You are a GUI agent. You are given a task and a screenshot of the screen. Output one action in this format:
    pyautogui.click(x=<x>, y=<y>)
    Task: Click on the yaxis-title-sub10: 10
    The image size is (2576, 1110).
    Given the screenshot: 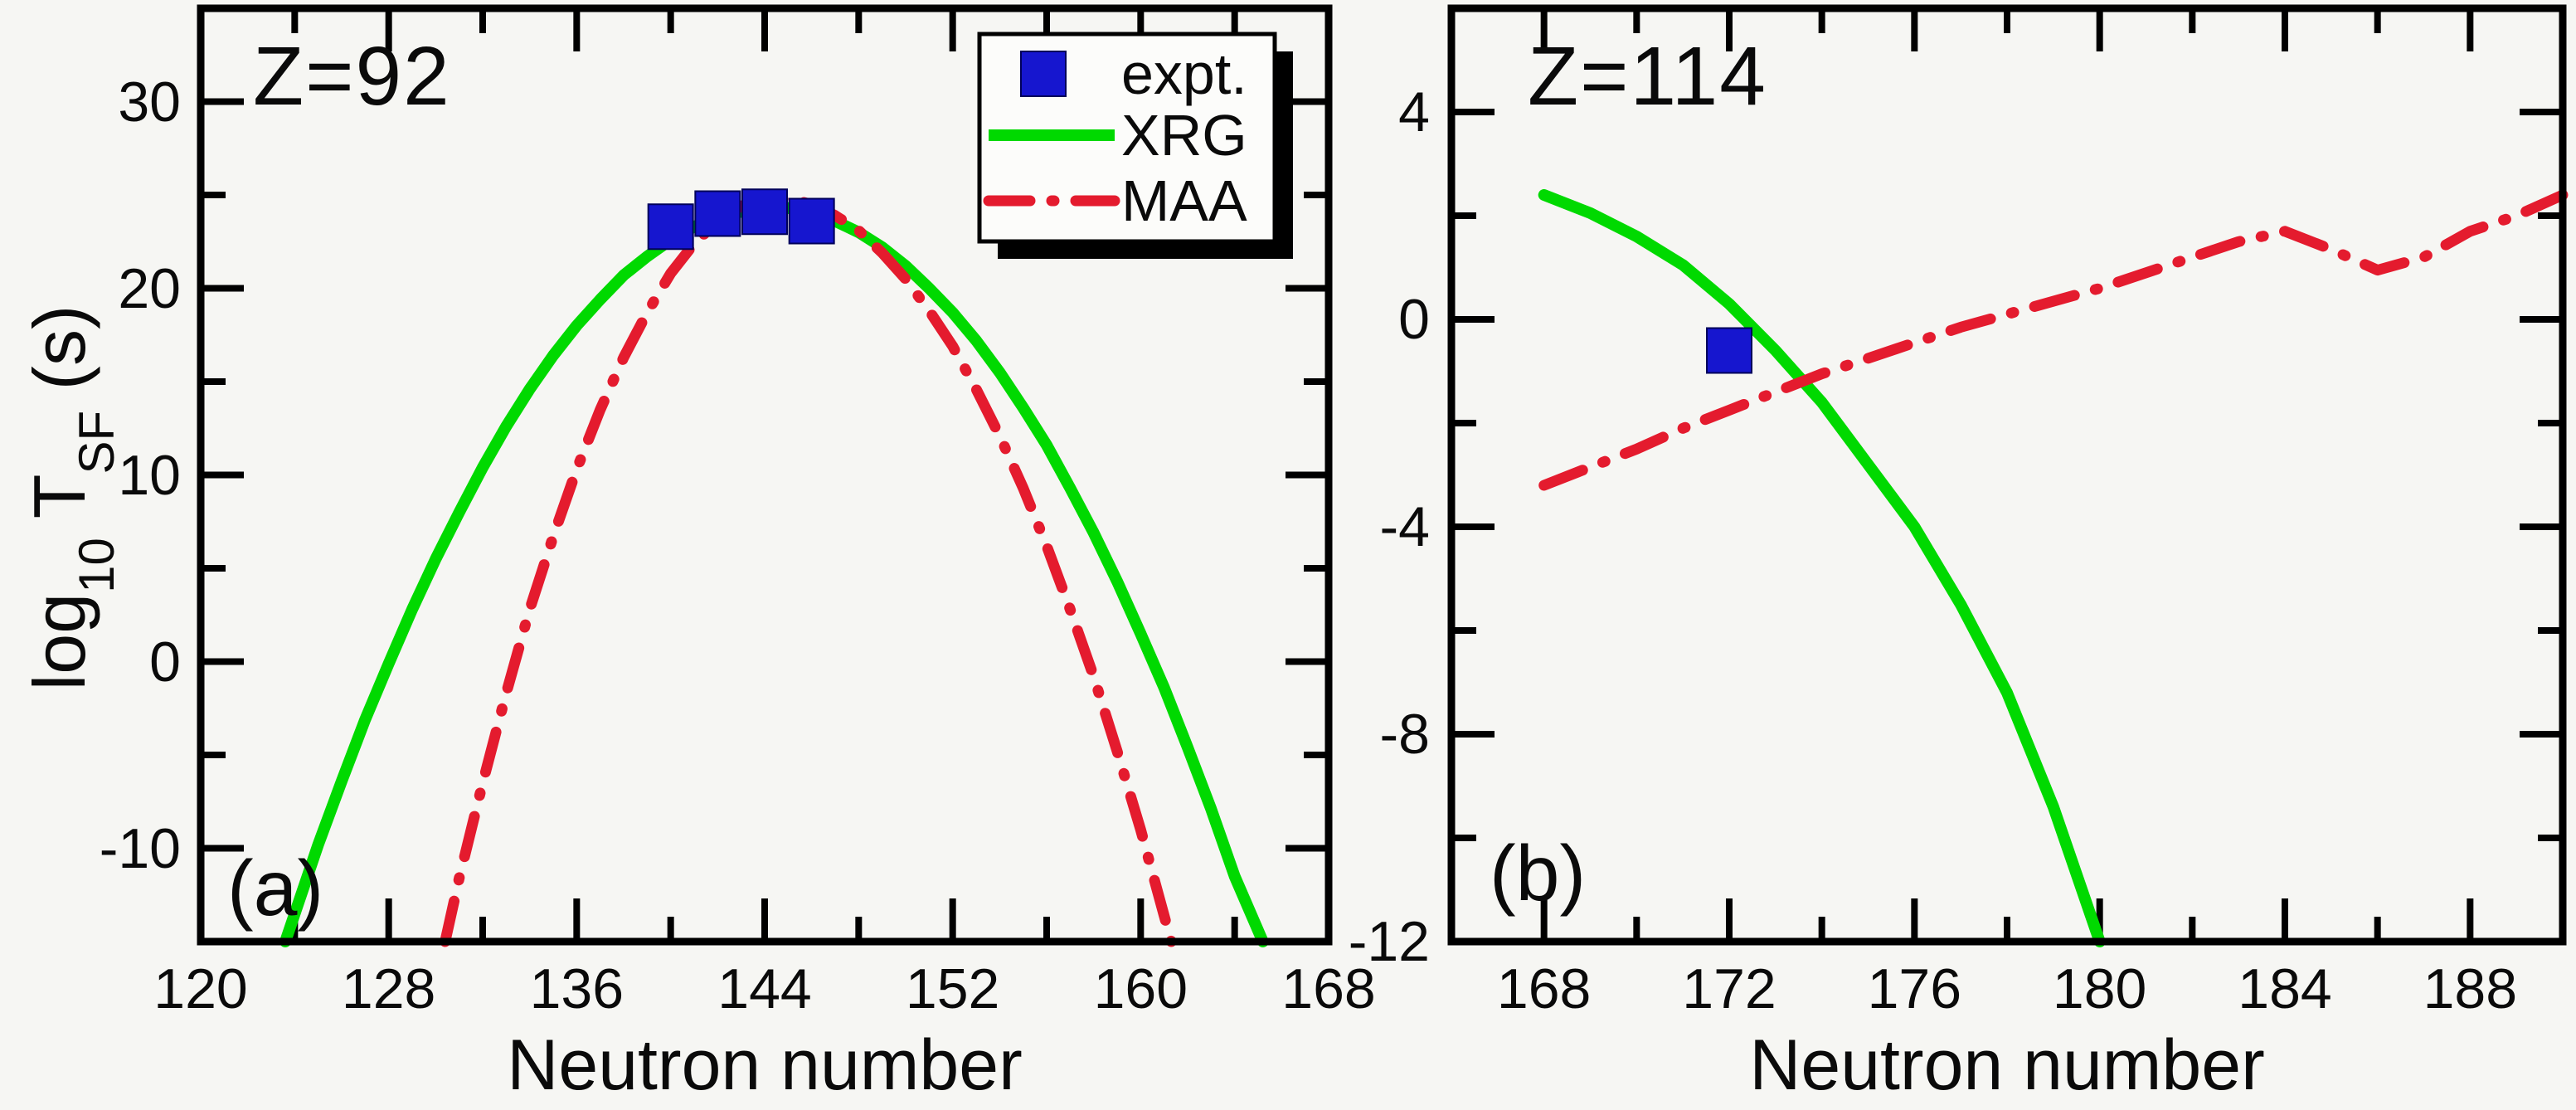 What is the action you would take?
    pyautogui.click(x=96, y=565)
    